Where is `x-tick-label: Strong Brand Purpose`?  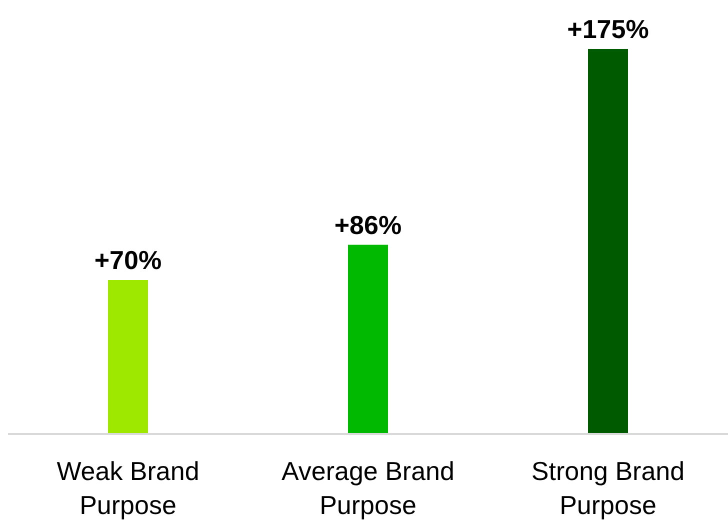
x-tick-label: Strong Brand Purpose is located at coordinates (608, 488).